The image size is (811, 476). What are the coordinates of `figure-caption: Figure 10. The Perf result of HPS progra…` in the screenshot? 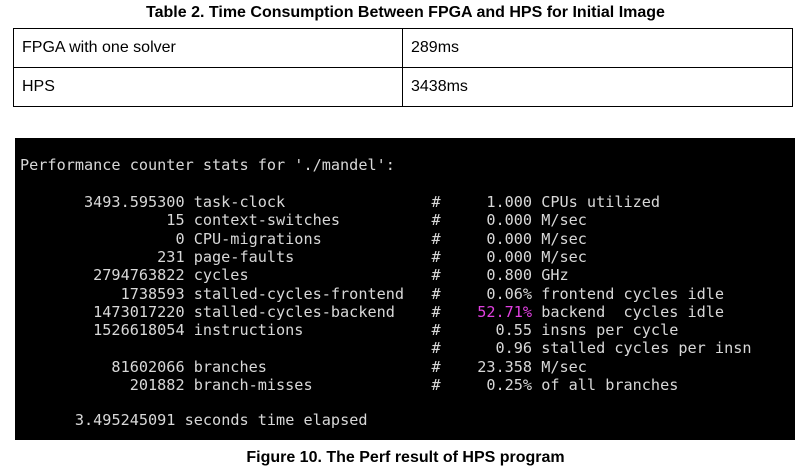 It's located at (405, 457).